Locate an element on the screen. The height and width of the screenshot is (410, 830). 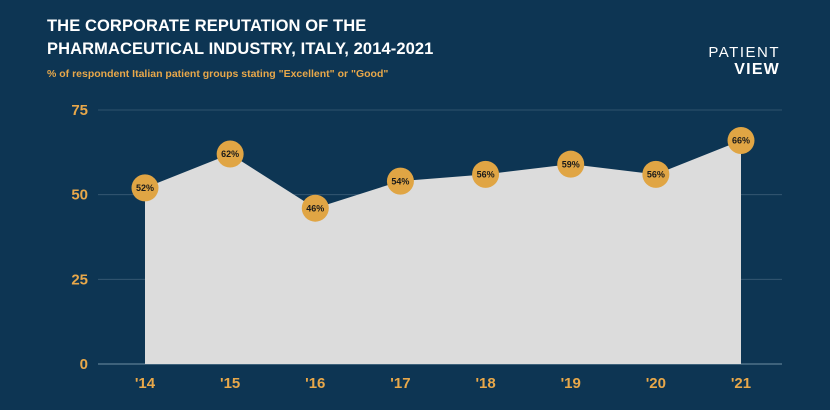
x-tick-label: '18 is located at coordinates (485, 383).